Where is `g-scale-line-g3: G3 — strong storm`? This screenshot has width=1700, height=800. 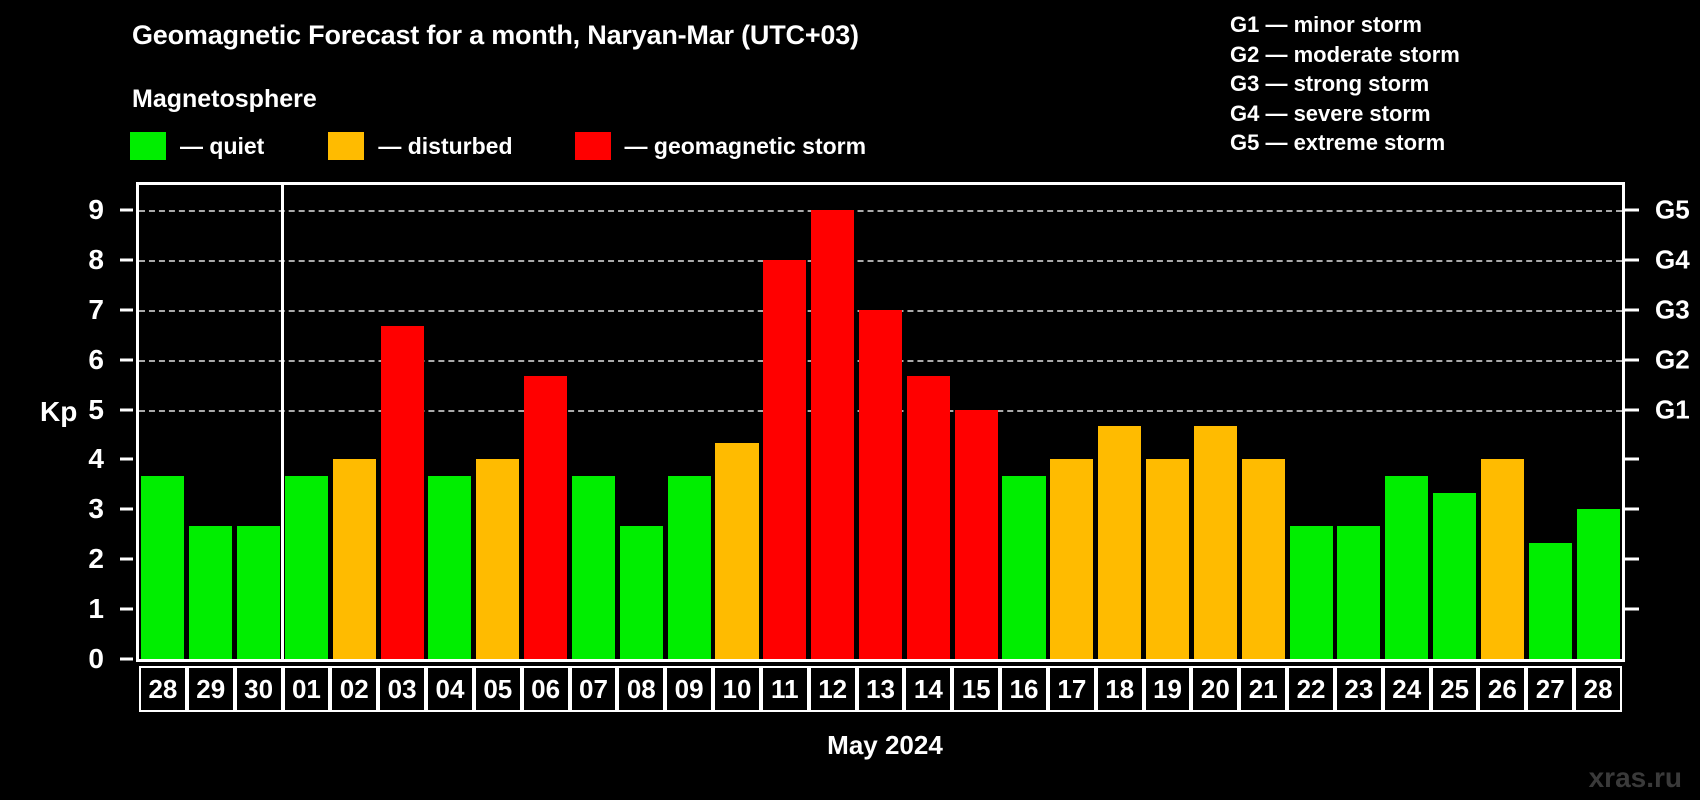
g-scale-line-g3: G3 — strong storm is located at coordinates (1330, 83).